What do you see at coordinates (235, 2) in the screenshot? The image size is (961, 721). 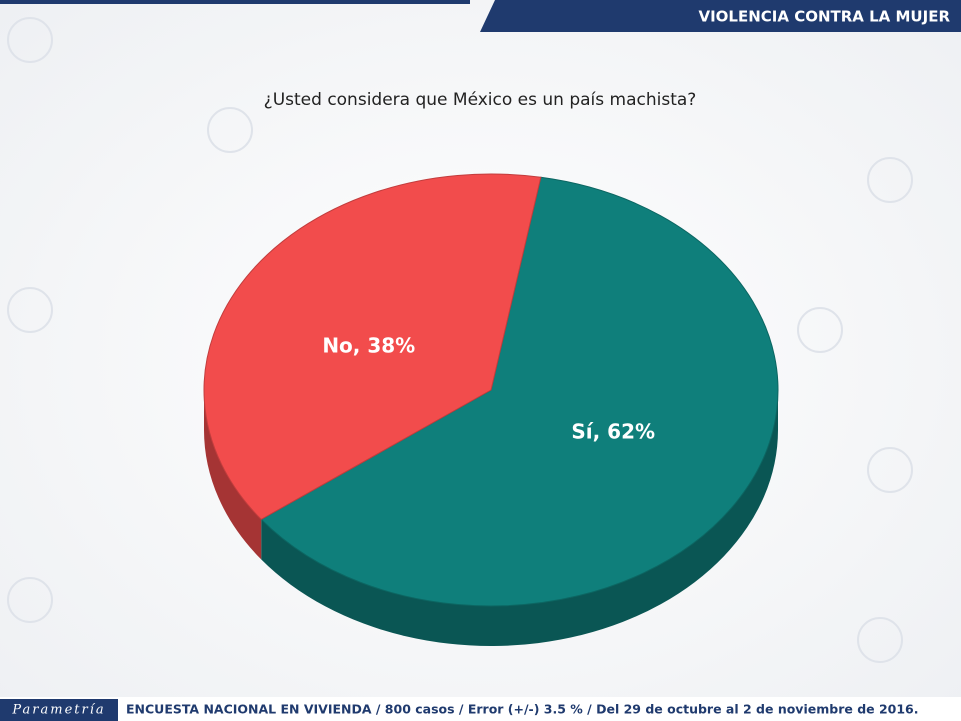 I see `top-strip` at bounding box center [235, 2].